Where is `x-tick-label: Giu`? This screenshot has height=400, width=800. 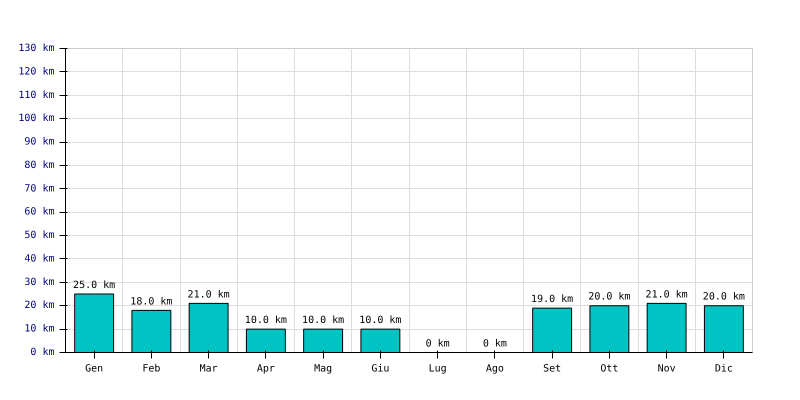
x-tick-label: Giu is located at coordinates (380, 369).